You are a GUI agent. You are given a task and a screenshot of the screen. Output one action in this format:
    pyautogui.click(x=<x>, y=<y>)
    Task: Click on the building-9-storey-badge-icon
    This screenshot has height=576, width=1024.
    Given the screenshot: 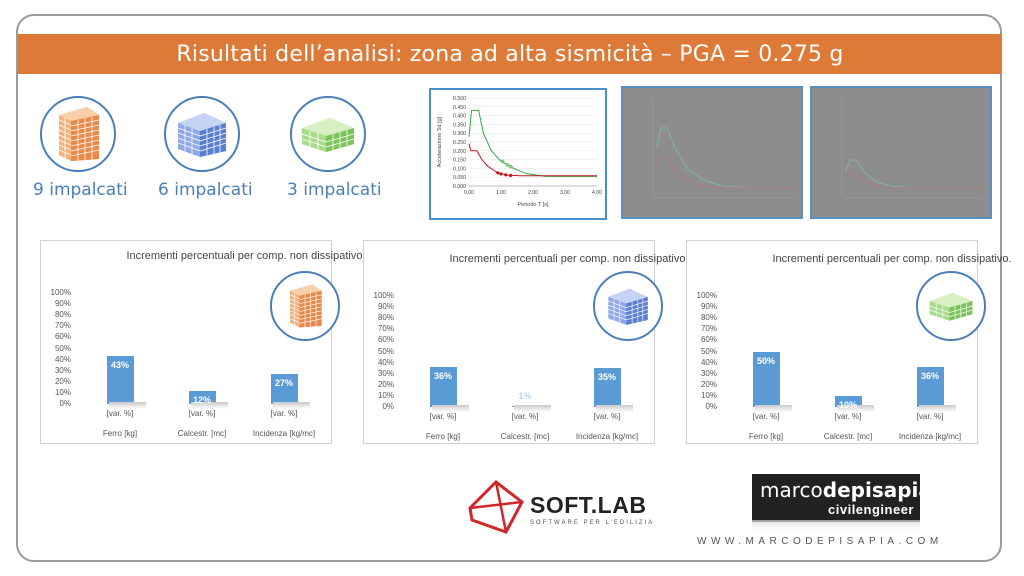 What is the action you would take?
    pyautogui.click(x=305, y=306)
    